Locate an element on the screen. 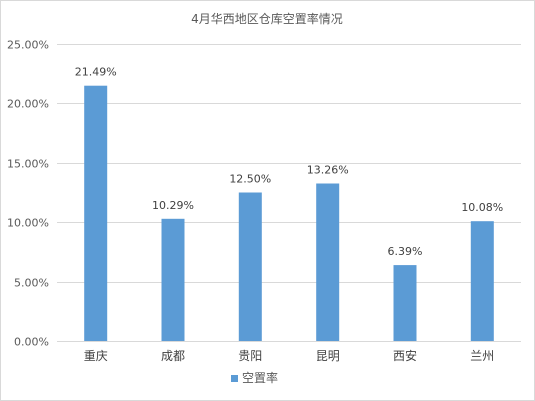  x-tick-label: 兰州 is located at coordinates (482, 356).